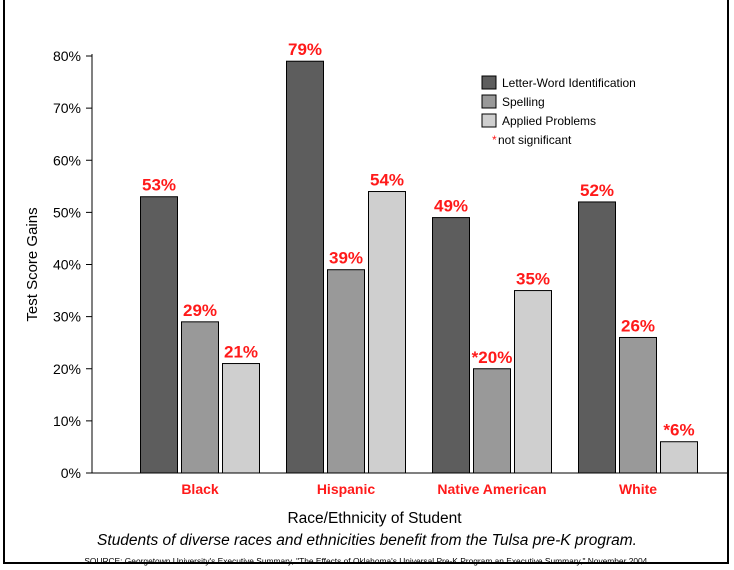 This screenshot has height=570, width=734. Describe the element at coordinates (387, 180) in the screenshot. I see `data-label: 54%` at that location.